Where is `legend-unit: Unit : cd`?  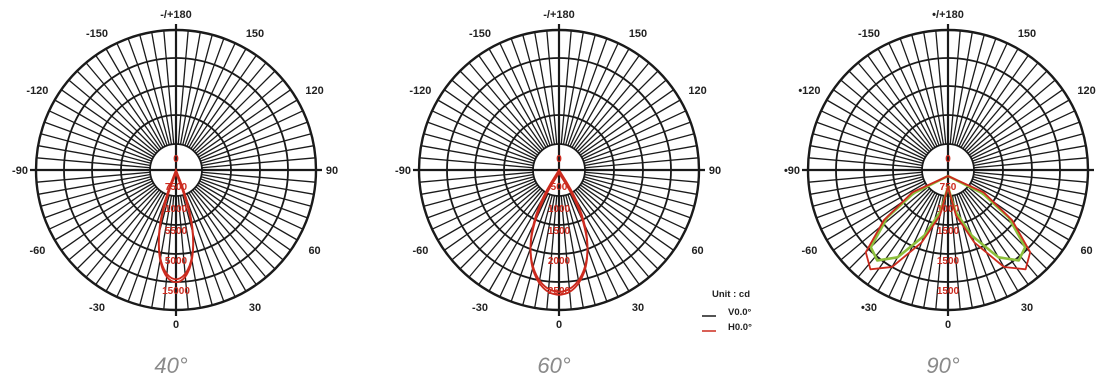
legend-unit: Unit : cd is located at coordinates (731, 294).